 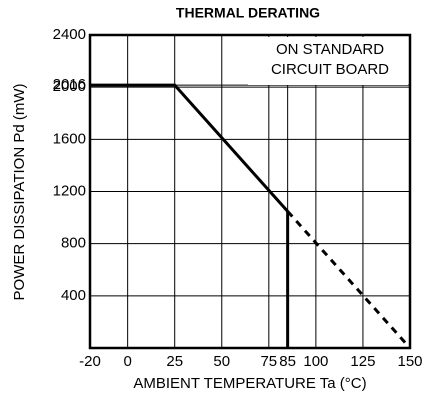 I want to click on y-axis-label: POWER DISSIPATION Pd (mW), so click(x=19, y=192).